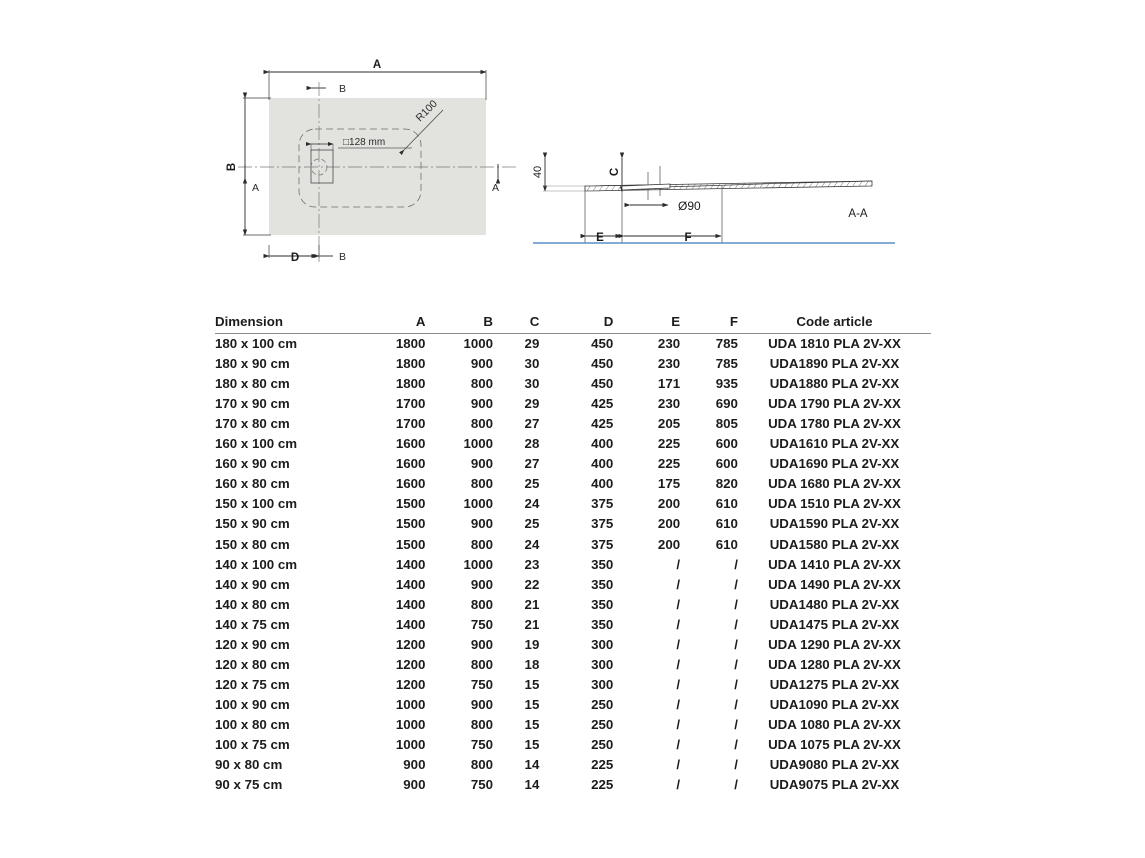 This screenshot has width=1145, height=858. What do you see at coordinates (615, 172) in the screenshot?
I see `section-dim-c-label: C` at bounding box center [615, 172].